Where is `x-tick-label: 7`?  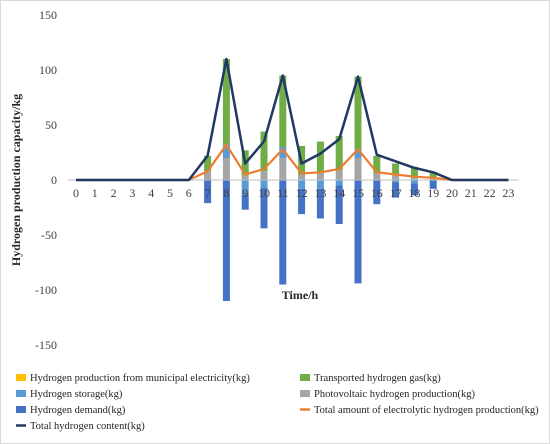
x-tick-label: 7 is located at coordinates (208, 193).